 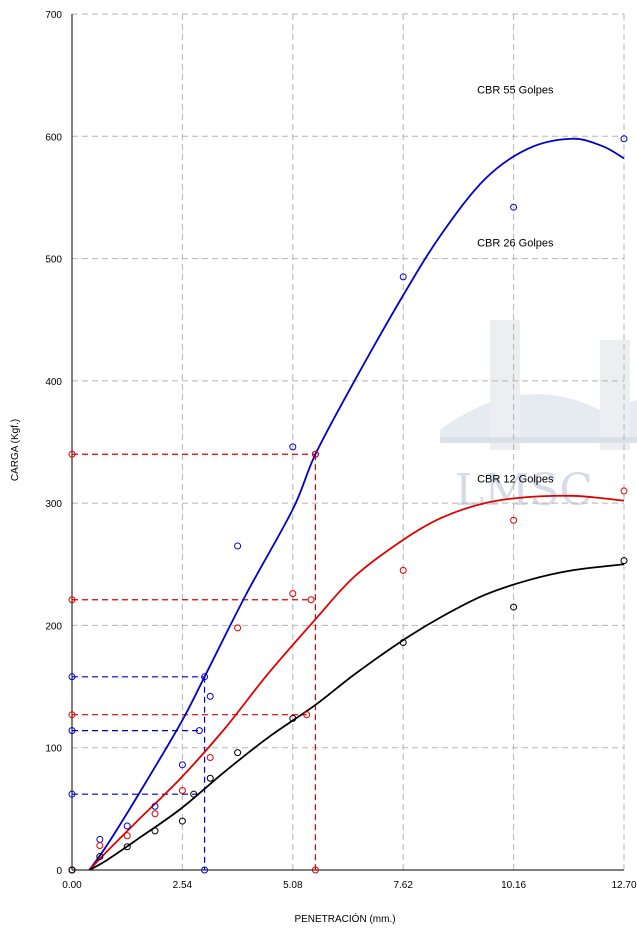 What do you see at coordinates (515, 479) in the screenshot?
I see `annotation-label: CBR 12 Golpes` at bounding box center [515, 479].